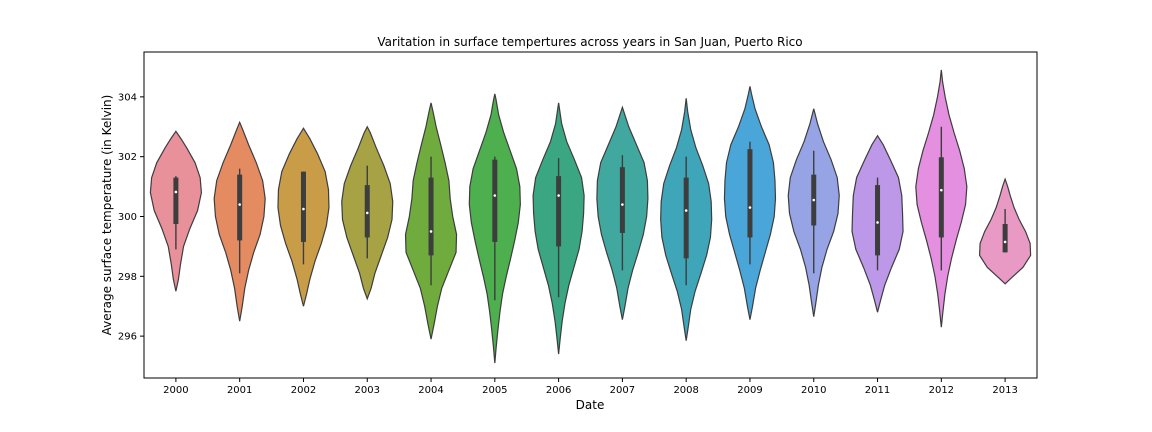 The width and height of the screenshot is (1152, 432). I want to click on violin-2007, so click(622, 212).